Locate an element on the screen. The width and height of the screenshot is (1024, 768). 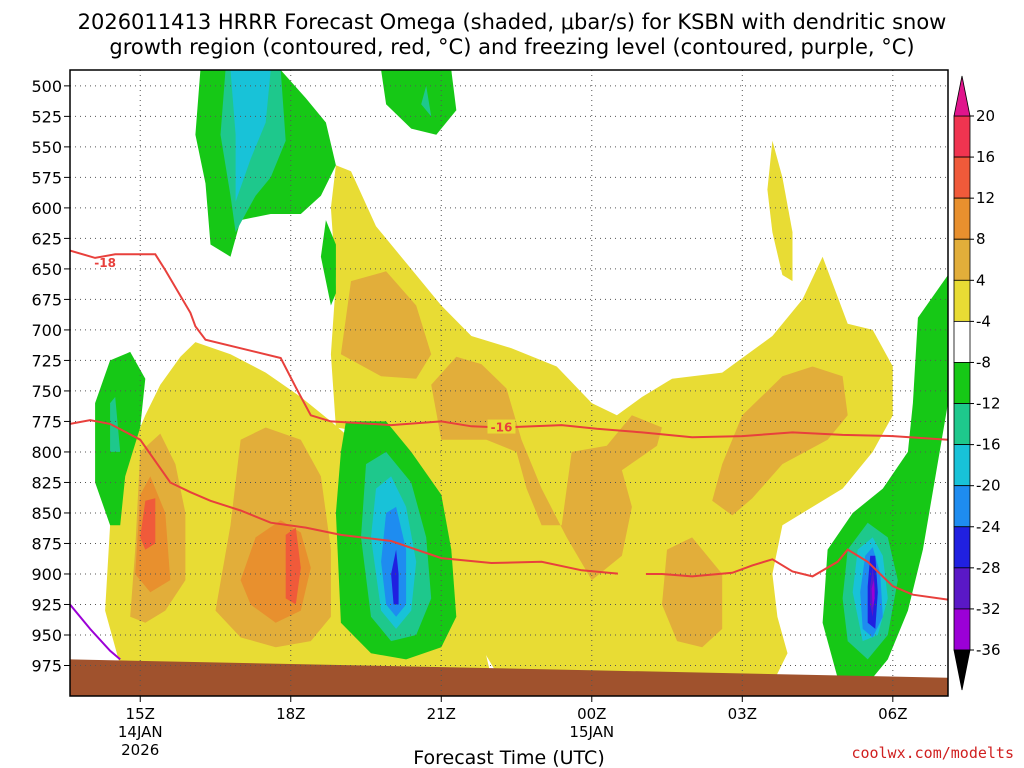
x-tick-date-15Z: 14JAN is located at coordinates (140, 732).